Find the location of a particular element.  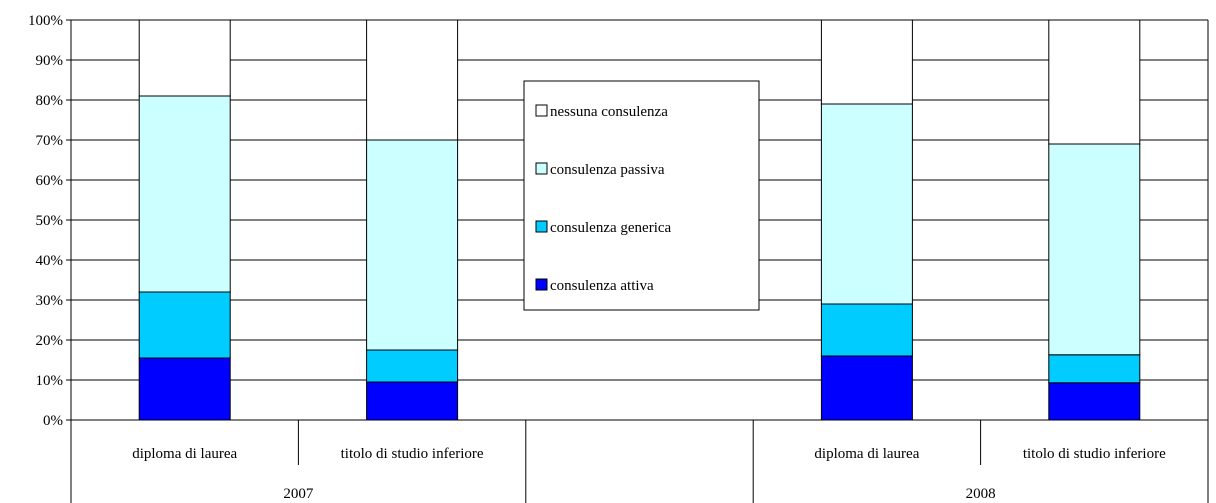

x-group-label: 2008 is located at coordinates (981, 494).